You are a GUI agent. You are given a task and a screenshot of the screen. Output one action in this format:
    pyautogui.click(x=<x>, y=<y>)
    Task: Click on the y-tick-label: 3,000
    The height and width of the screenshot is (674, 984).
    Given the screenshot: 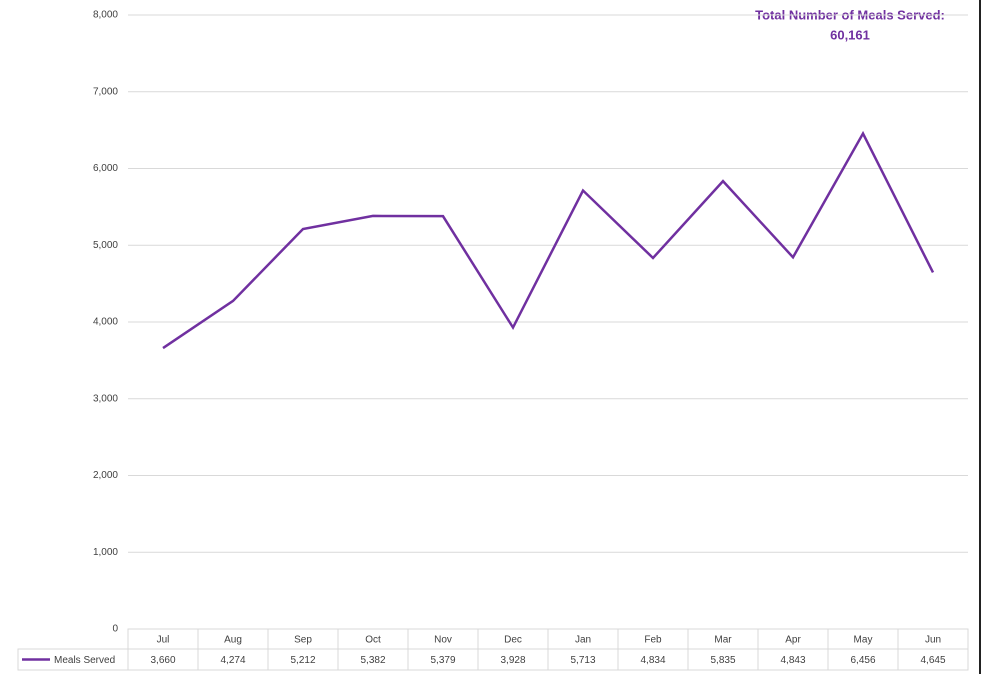 What is the action you would take?
    pyautogui.click(x=105, y=398)
    